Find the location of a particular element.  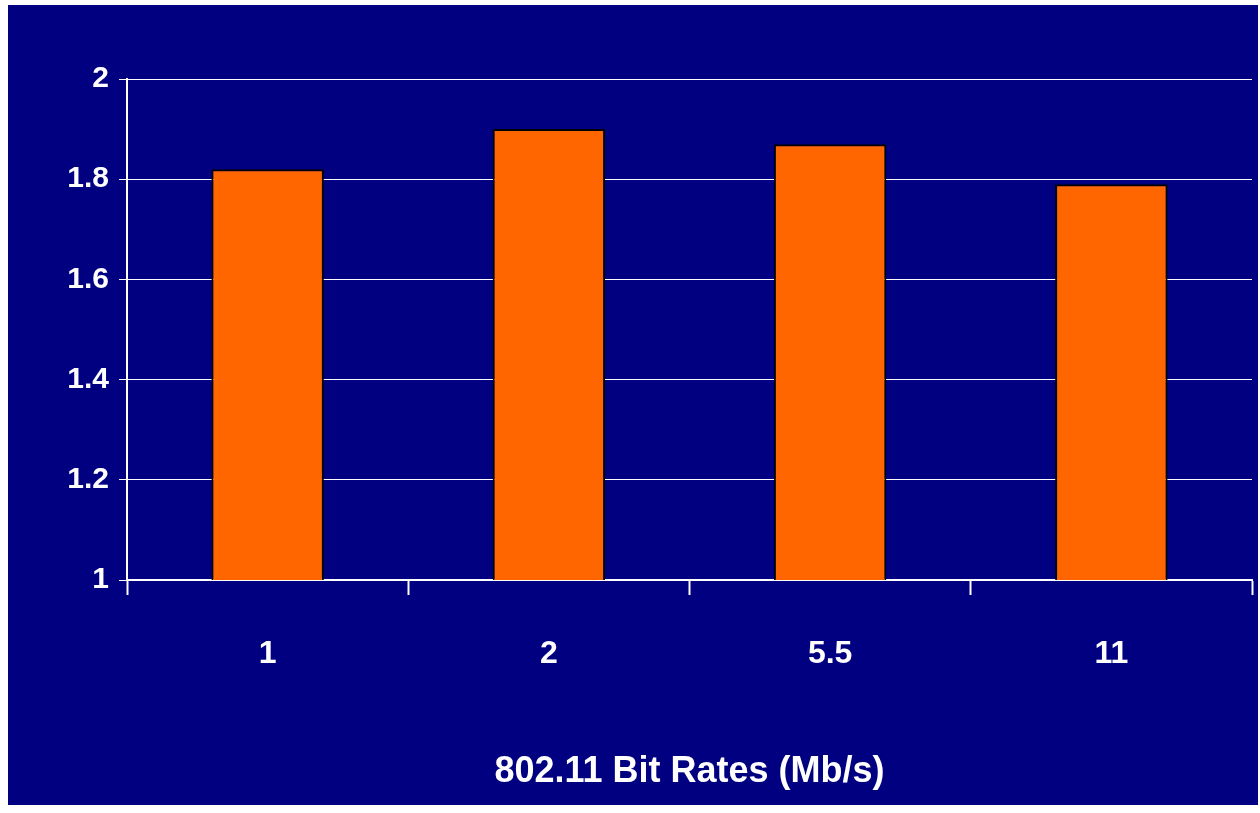

x-tick-label: 11 is located at coordinates (1111, 652).